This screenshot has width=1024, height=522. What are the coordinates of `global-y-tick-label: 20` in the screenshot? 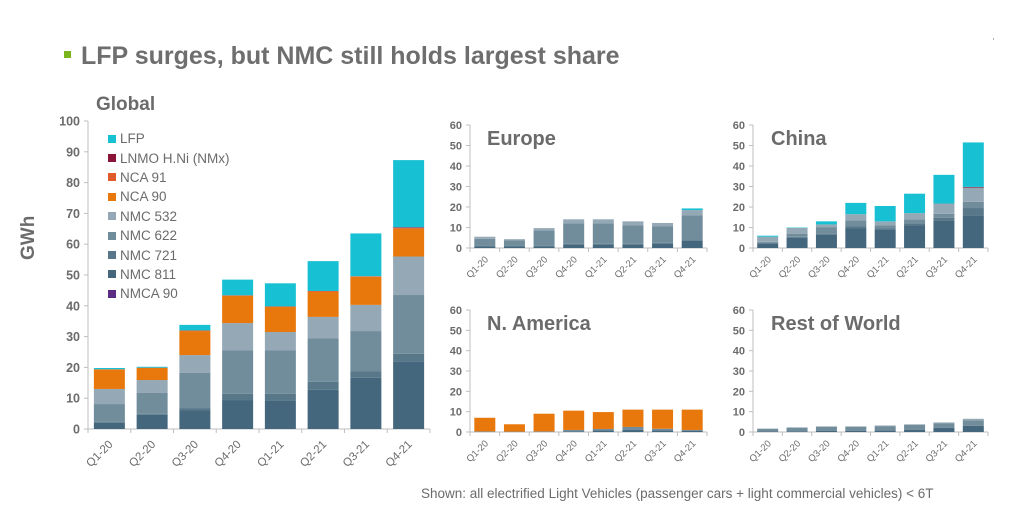 It's located at (73, 368).